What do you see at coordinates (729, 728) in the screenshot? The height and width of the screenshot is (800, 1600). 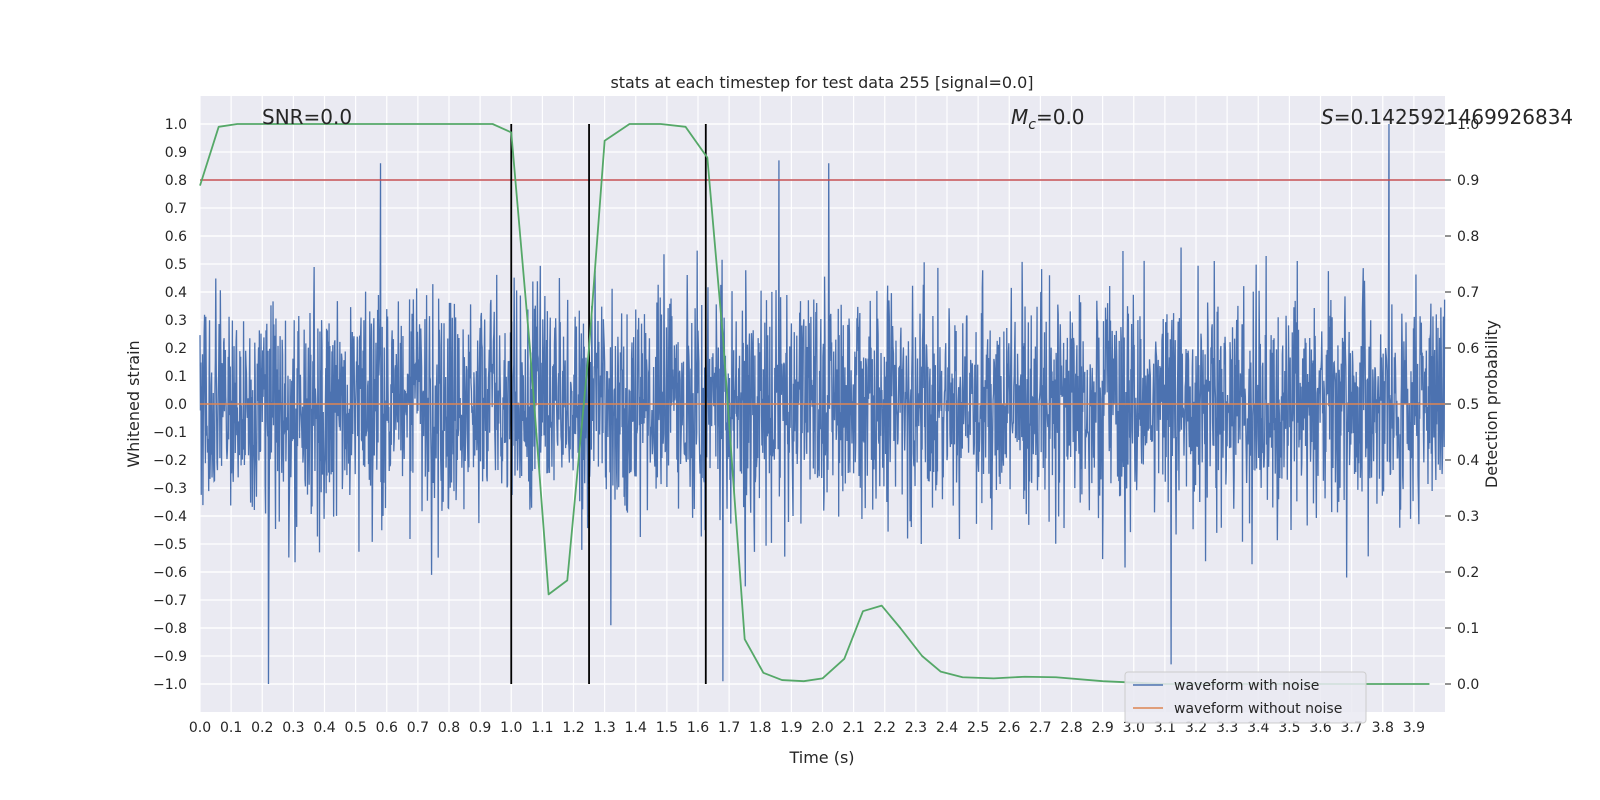 I see `x-tick-label: 1.7` at bounding box center [729, 728].